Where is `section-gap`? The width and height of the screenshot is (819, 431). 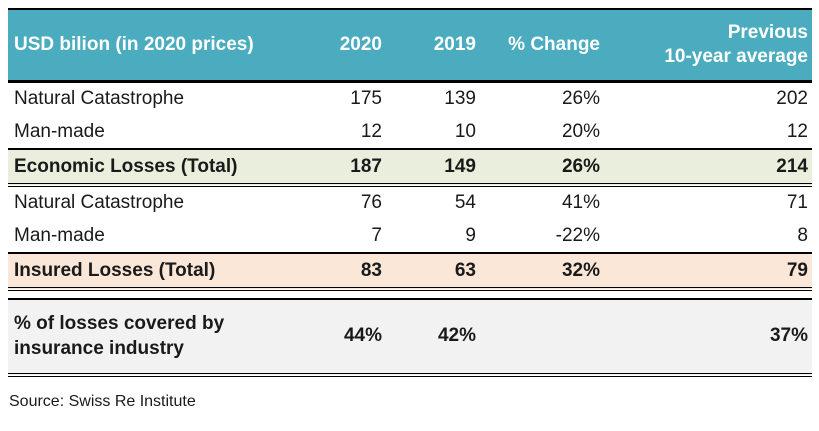
section-gap is located at coordinates (410, 294).